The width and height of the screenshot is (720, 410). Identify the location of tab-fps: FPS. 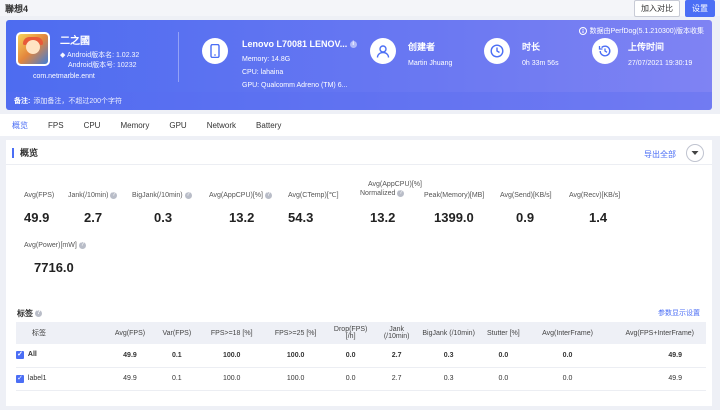
(56, 125).